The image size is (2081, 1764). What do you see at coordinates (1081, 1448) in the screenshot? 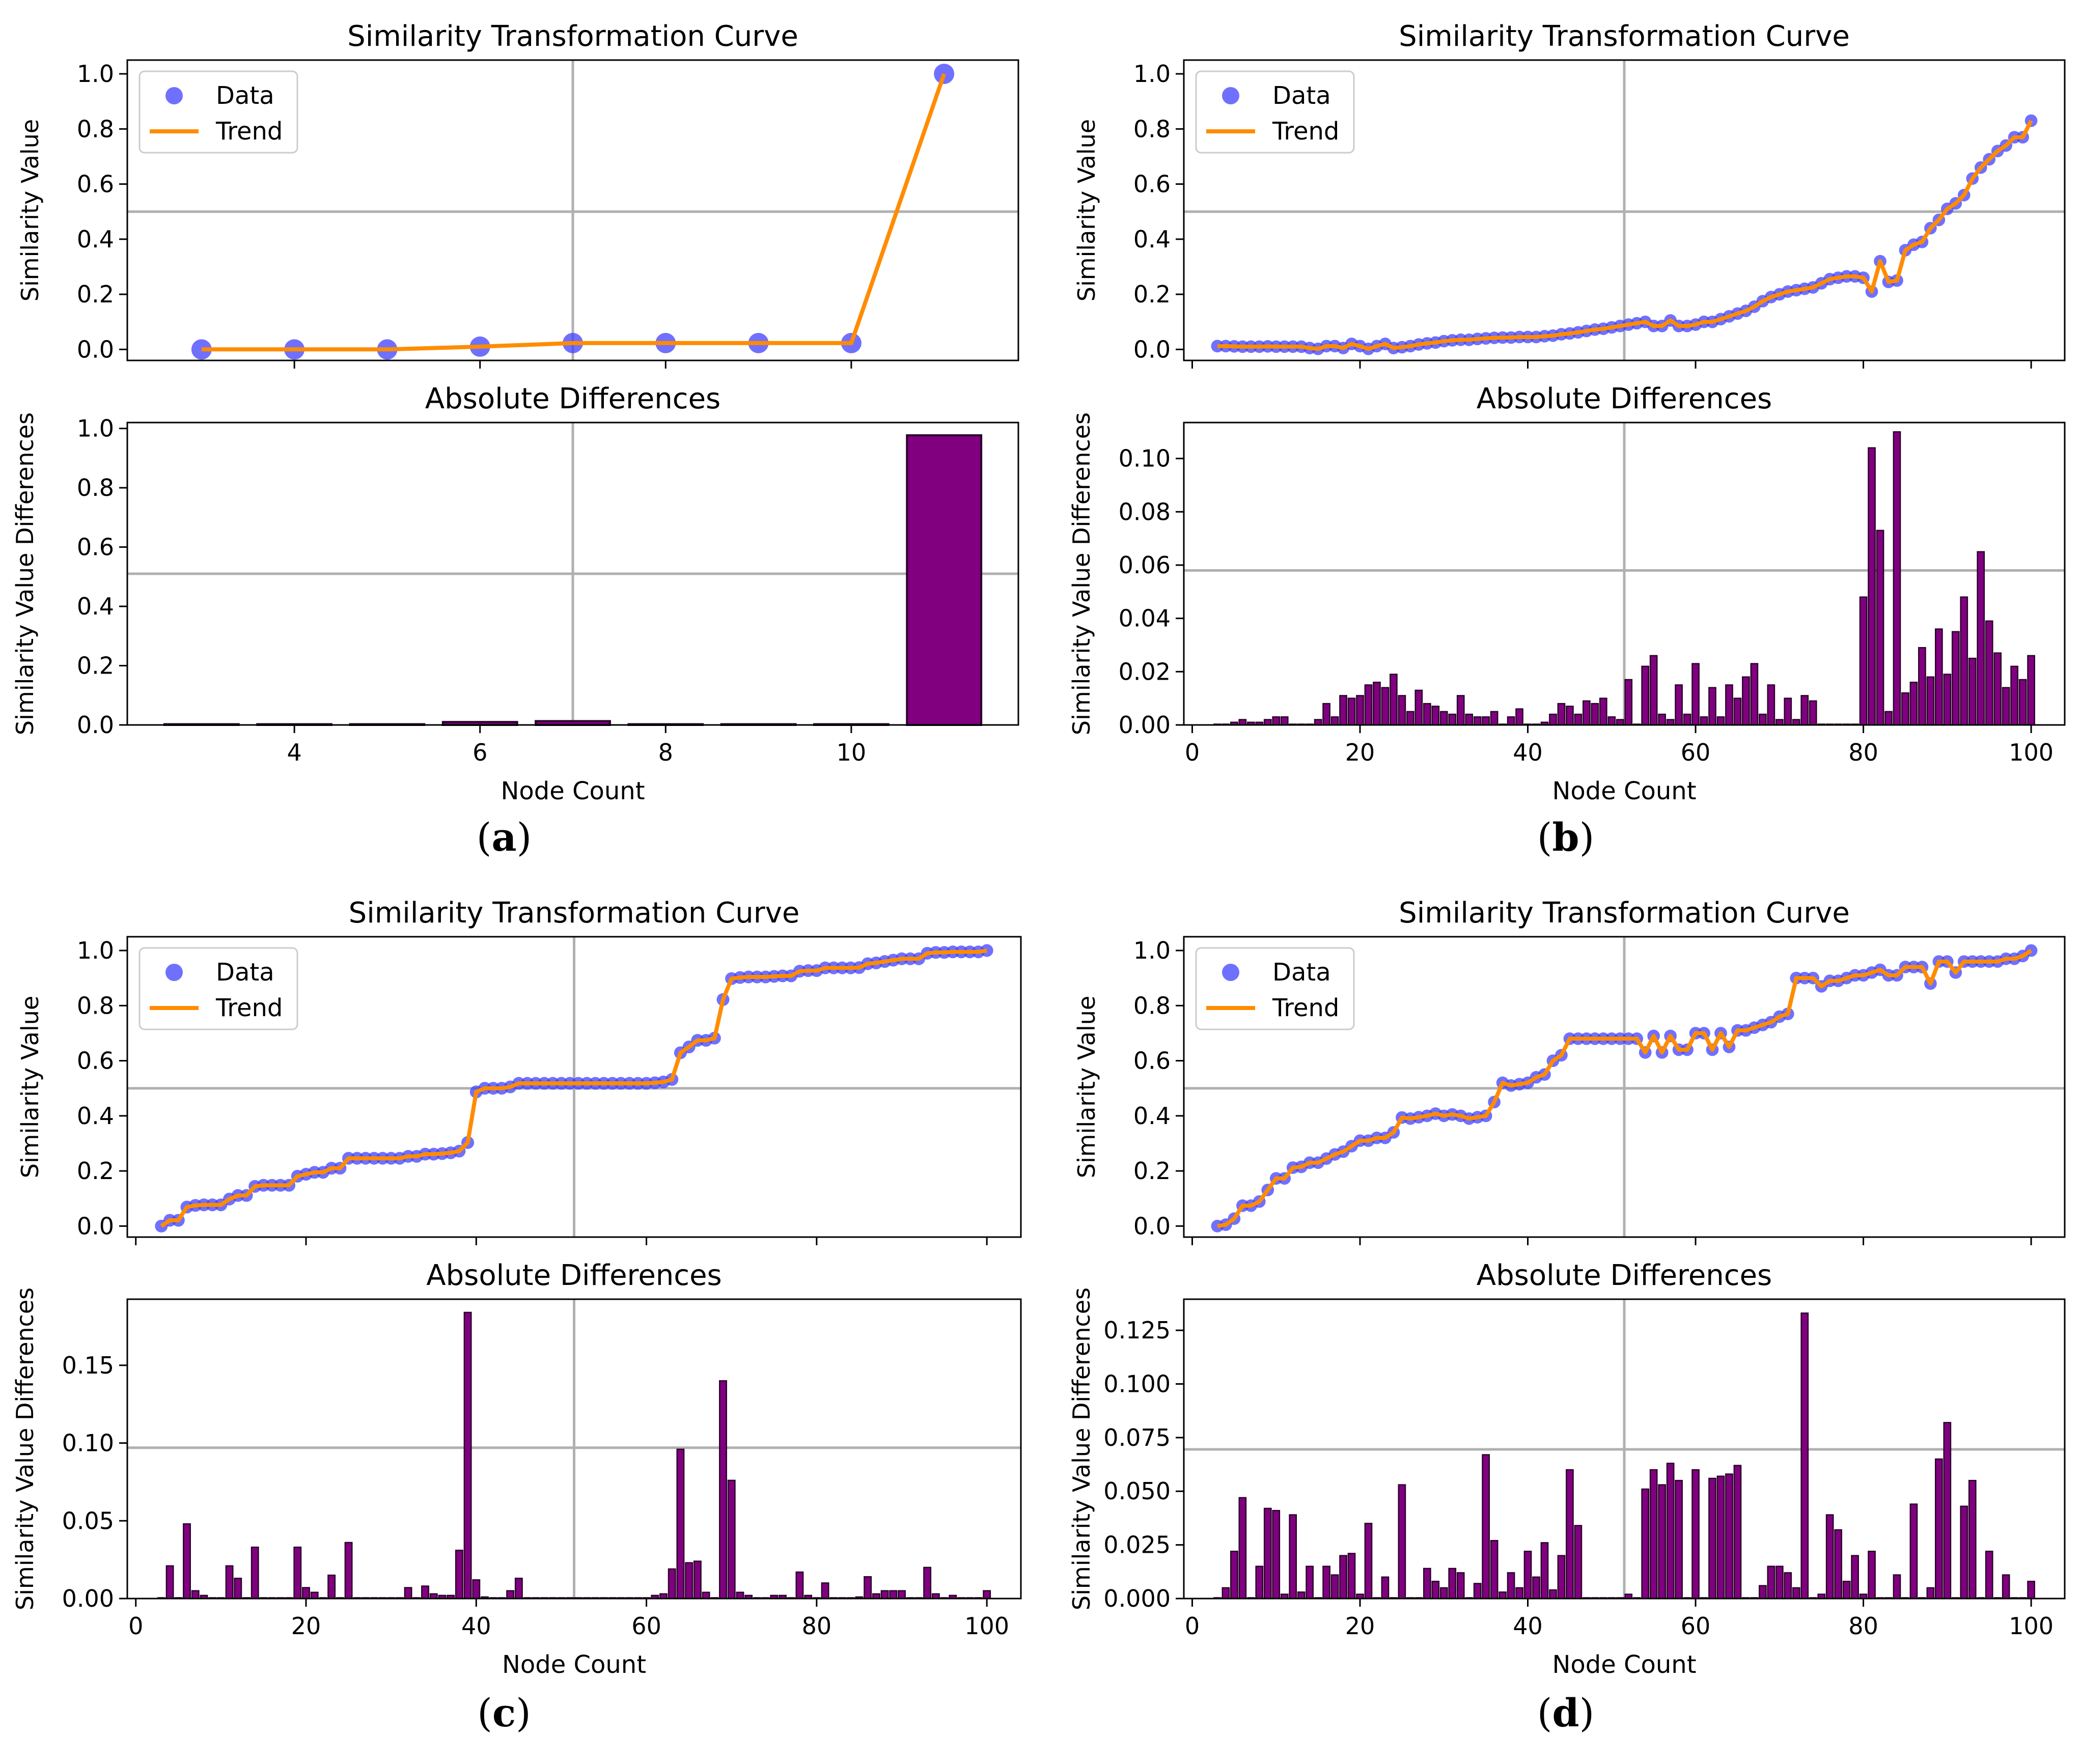
I see `y-axis-label: Similarity Value Differences` at bounding box center [1081, 1448].